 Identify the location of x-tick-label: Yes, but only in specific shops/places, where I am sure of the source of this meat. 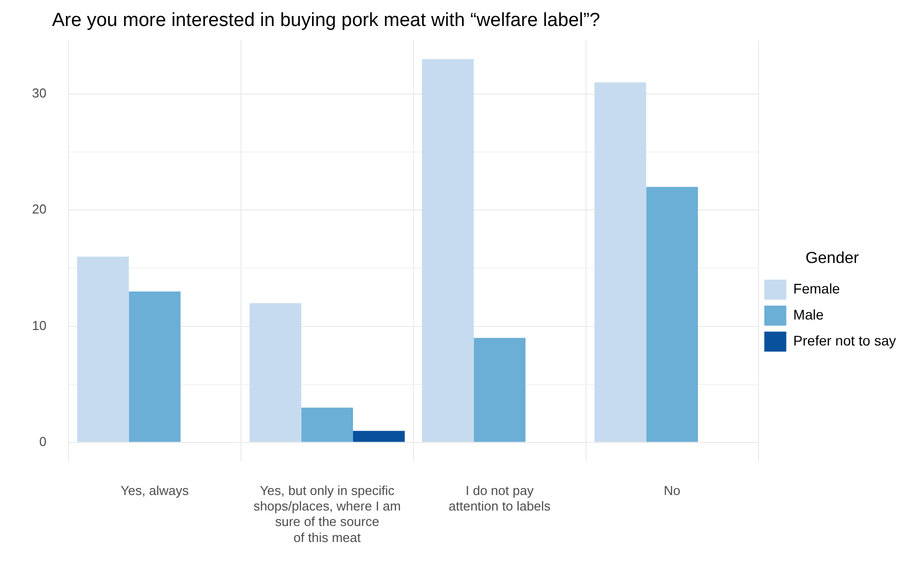
(327, 513).